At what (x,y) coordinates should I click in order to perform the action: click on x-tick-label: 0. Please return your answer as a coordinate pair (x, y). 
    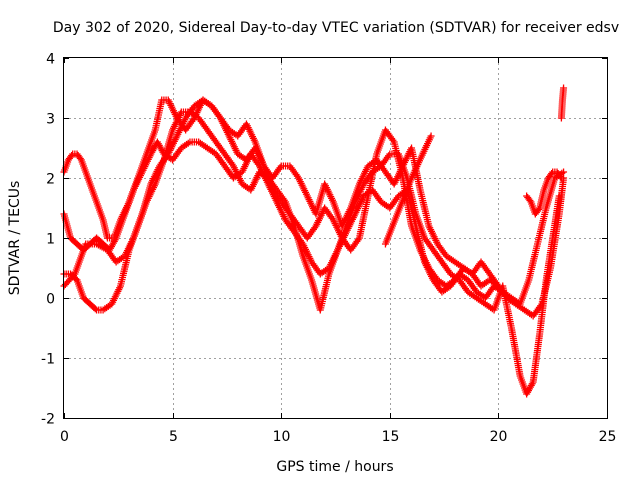
    Looking at the image, I should click on (64, 437).